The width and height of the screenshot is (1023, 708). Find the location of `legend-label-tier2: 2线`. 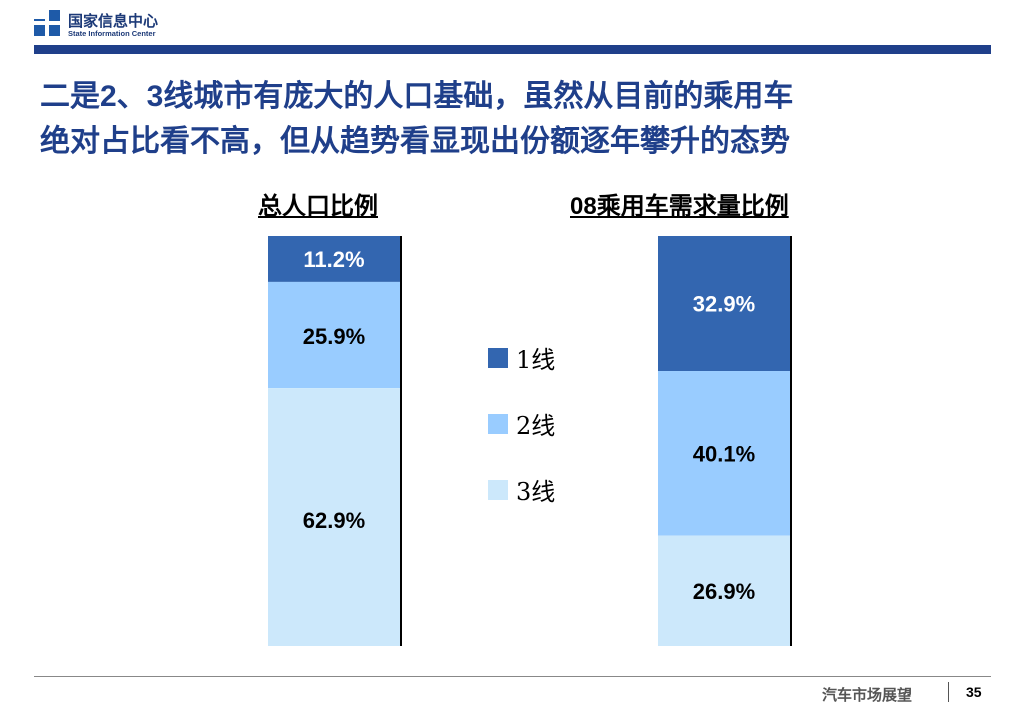

legend-label-tier2: 2线 is located at coordinates (536, 426).